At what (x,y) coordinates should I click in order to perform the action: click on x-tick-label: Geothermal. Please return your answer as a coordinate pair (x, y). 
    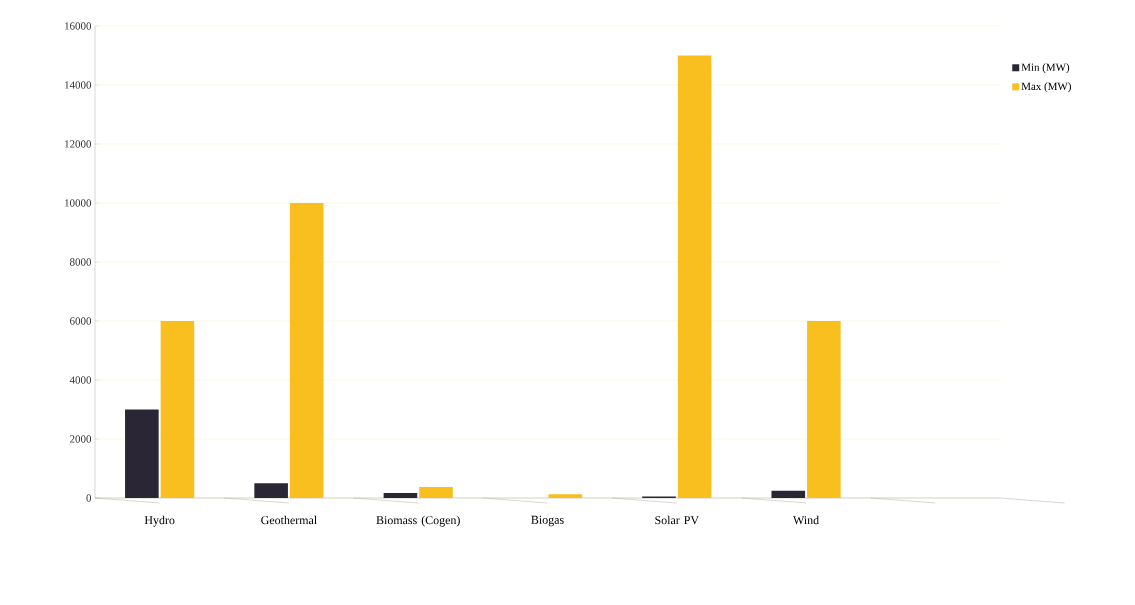
    Looking at the image, I should click on (289, 520).